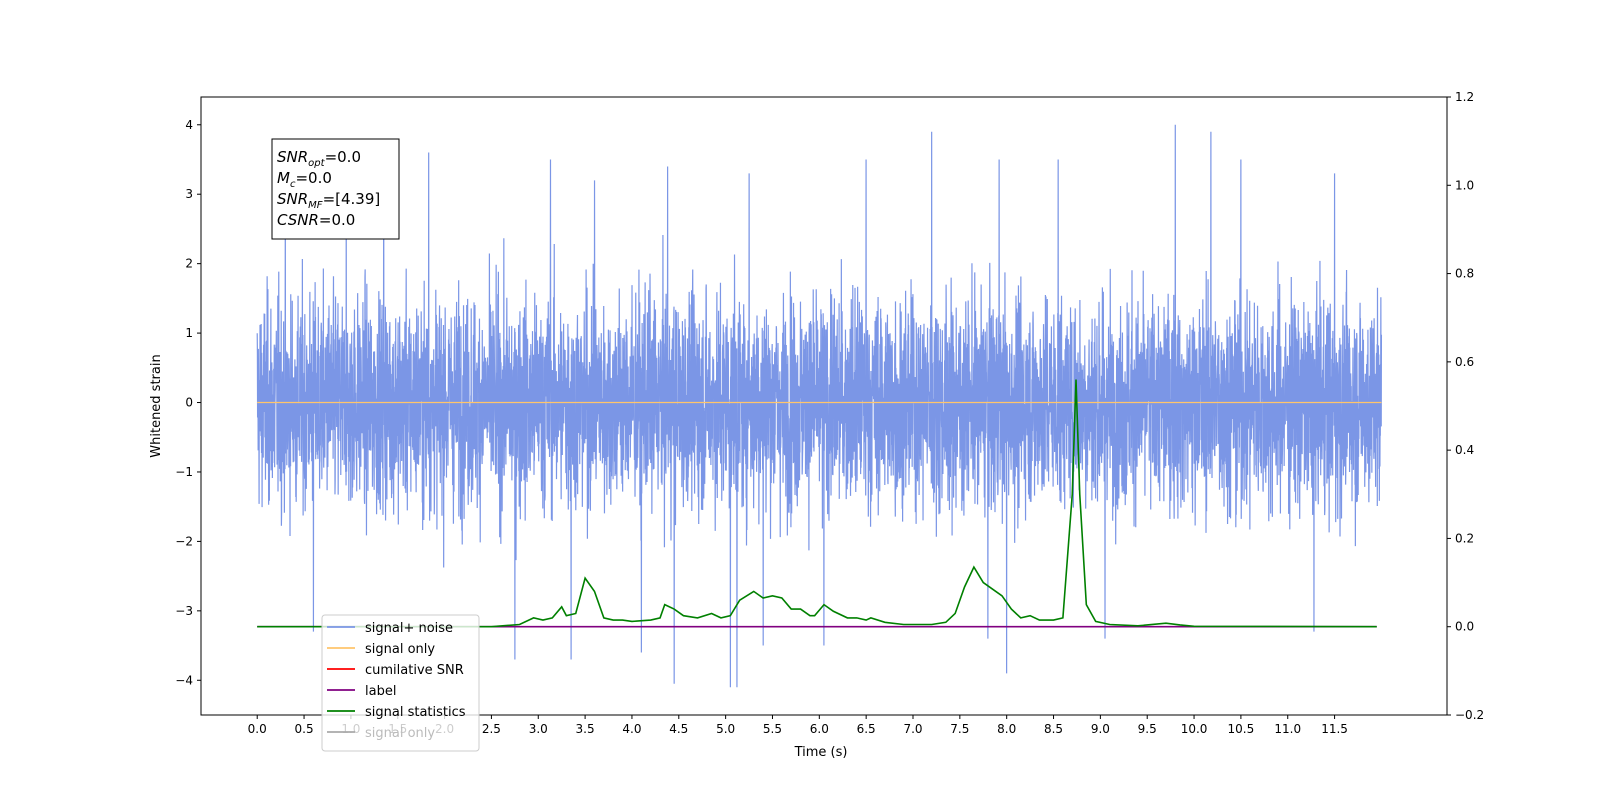 This screenshot has width=1600, height=800. What do you see at coordinates (257, 729) in the screenshot?
I see `x-tick-label: 0.0` at bounding box center [257, 729].